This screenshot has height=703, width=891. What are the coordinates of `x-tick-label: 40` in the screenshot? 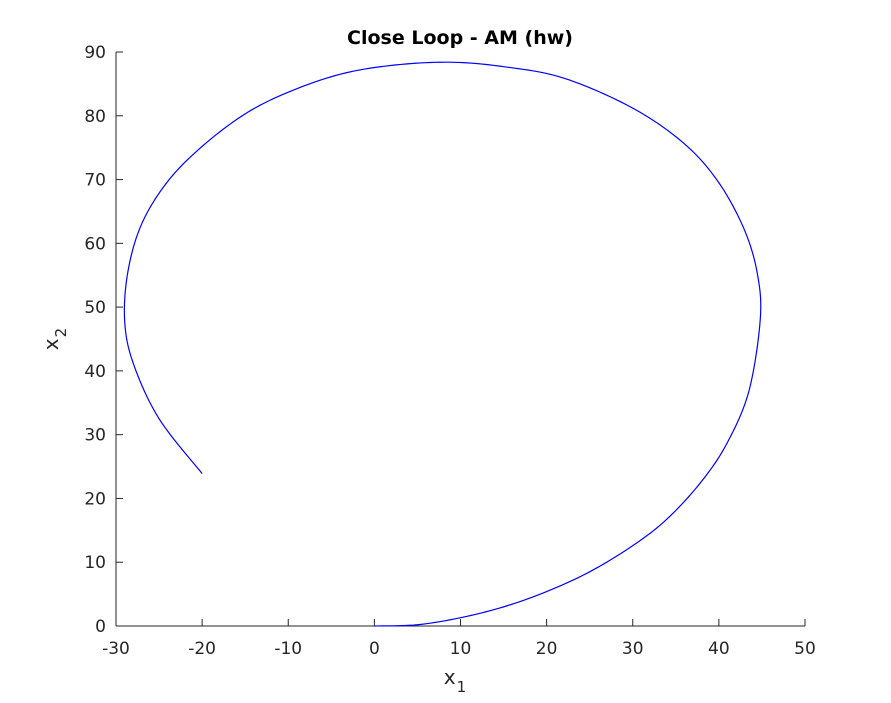 It's located at (719, 649).